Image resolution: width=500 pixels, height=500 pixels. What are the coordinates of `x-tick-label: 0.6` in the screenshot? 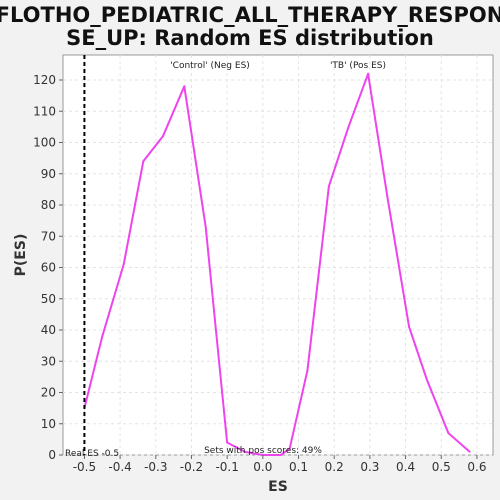 It's located at (476, 467).